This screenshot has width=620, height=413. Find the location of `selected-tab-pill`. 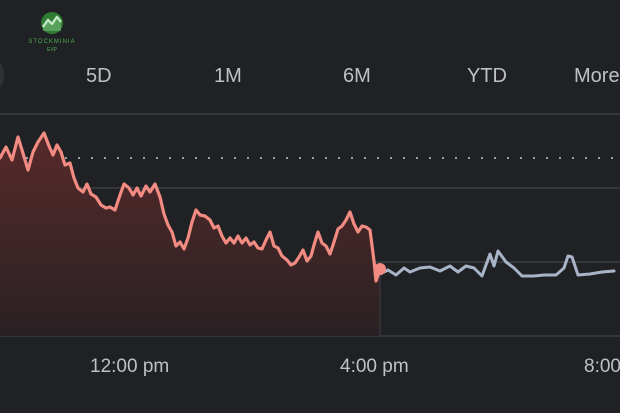

selected-tab-pill is located at coordinates (2, 75).